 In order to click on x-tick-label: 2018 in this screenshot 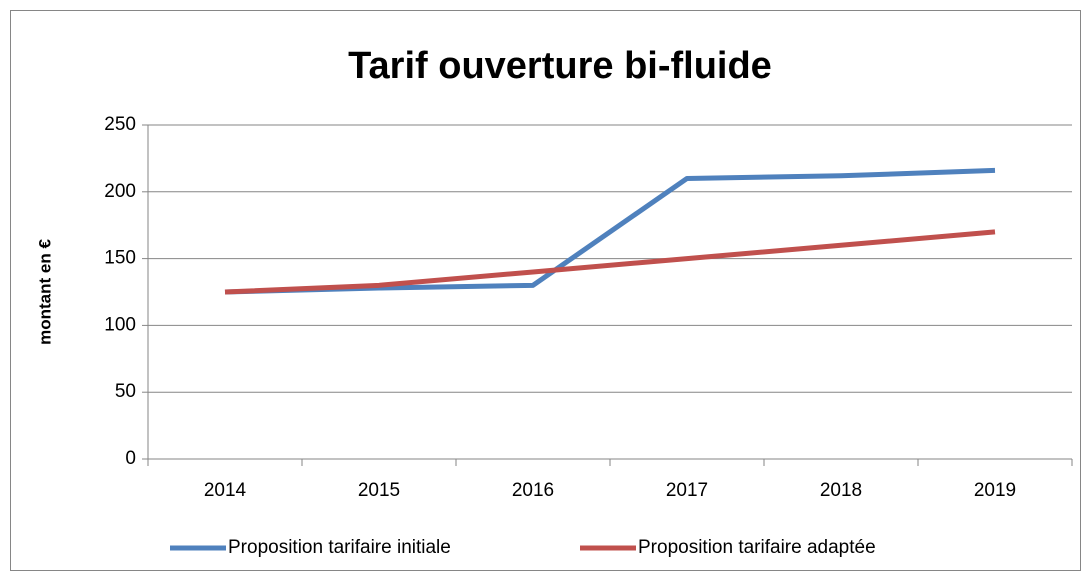, I will do `click(841, 490)`.